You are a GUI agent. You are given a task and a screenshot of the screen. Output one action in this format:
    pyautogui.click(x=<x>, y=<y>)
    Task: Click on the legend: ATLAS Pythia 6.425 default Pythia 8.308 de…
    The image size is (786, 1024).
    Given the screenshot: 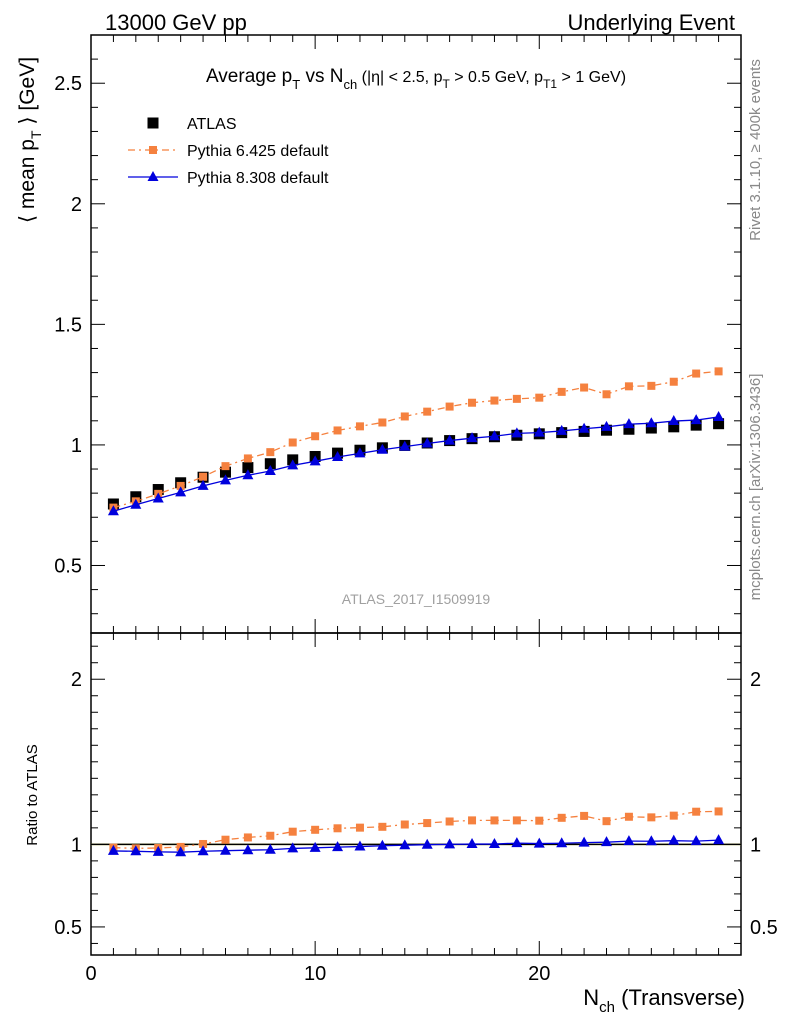 What is the action you would take?
    pyautogui.click(x=228, y=151)
    